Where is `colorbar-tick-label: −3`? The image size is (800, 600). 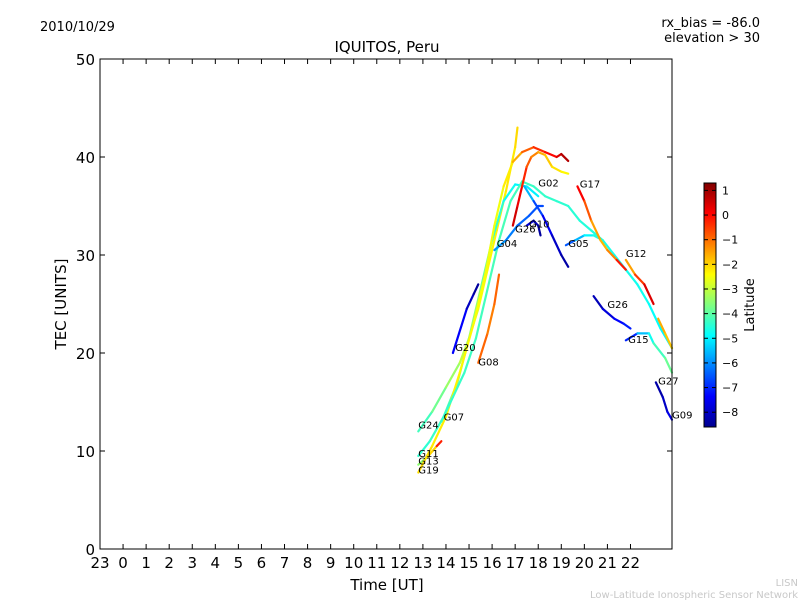
colorbar-tick-label: −3 is located at coordinates (730, 289).